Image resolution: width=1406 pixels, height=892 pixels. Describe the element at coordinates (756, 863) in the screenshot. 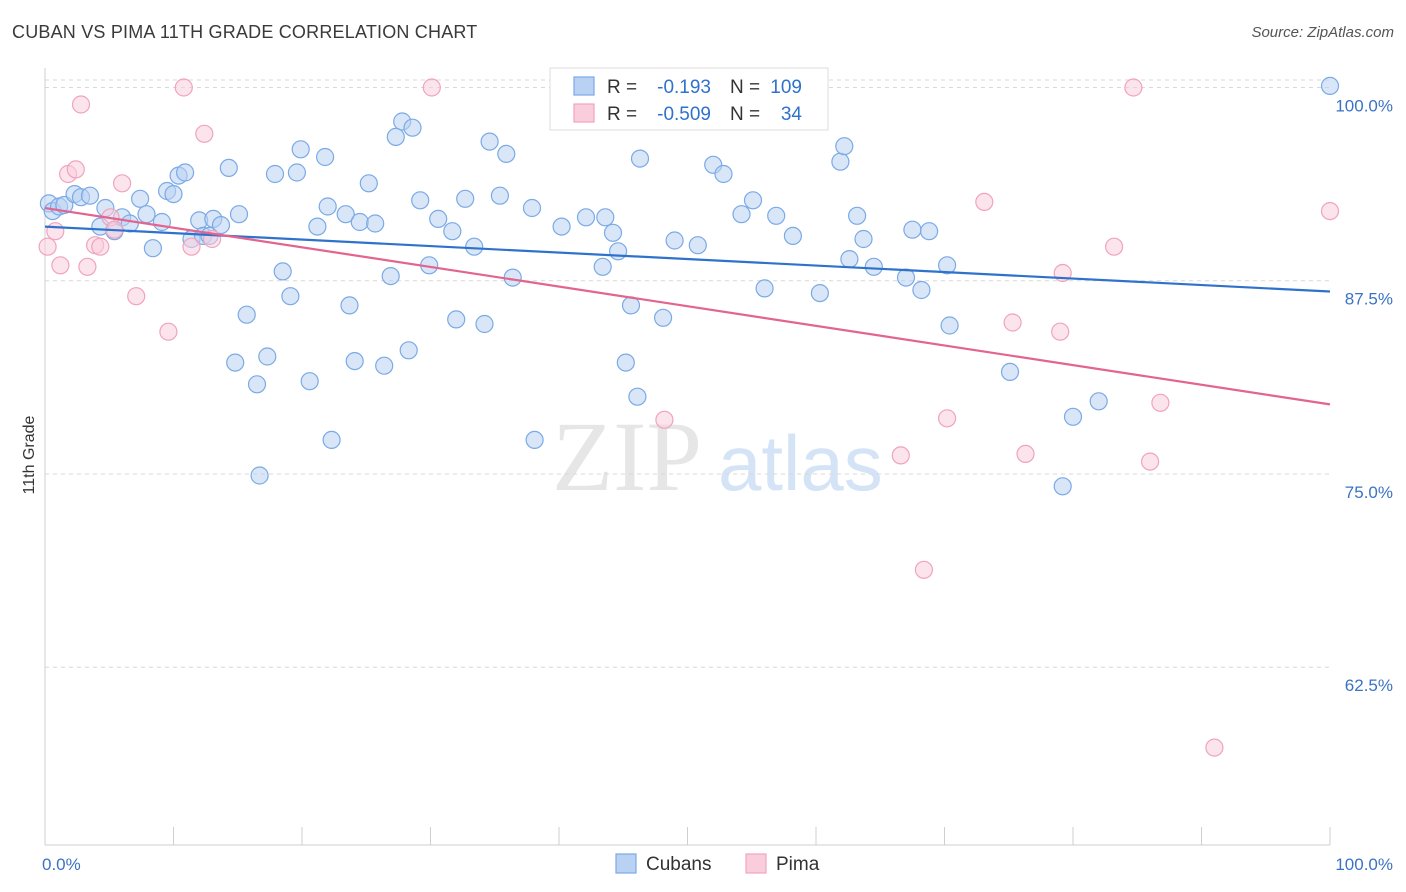

I see `legend-swatch-pima` at that location.